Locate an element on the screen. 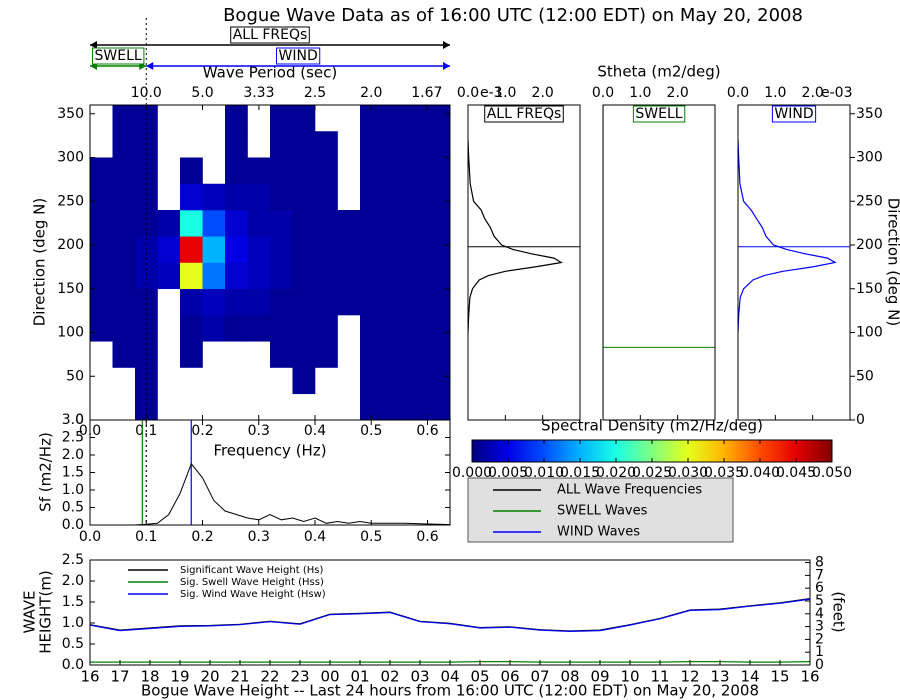 The width and height of the screenshot is (900, 700). x-tick-label: 14 is located at coordinates (749, 677).